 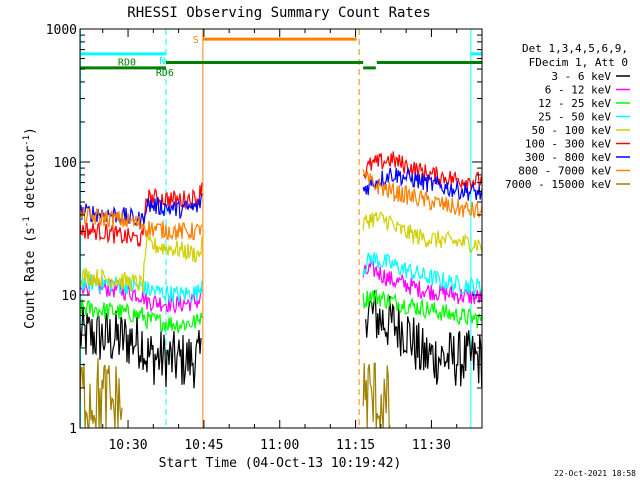 What do you see at coordinates (30, 131) in the screenshot?
I see `y-axis-label-part-3: )` at bounding box center [30, 131].